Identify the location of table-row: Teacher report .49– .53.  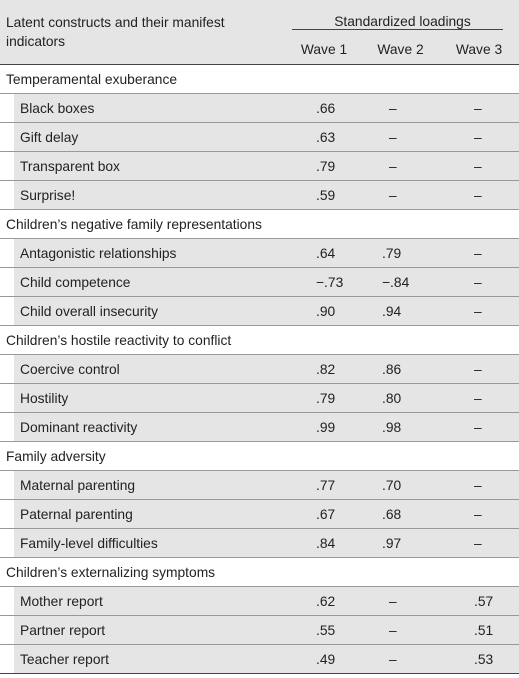
(259, 659).